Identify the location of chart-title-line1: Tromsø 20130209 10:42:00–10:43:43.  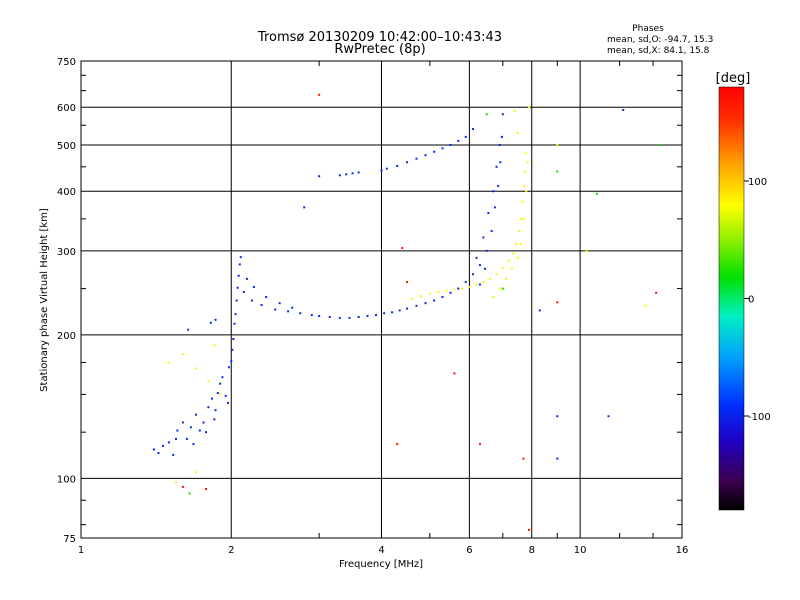
(379, 37).